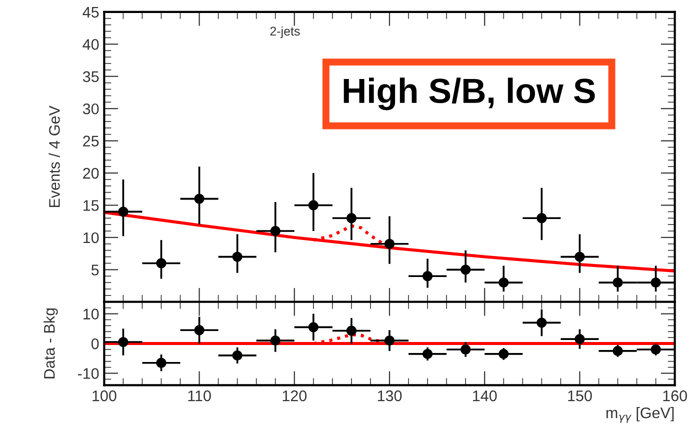  I want to click on y-tick-label: 25, so click(91, 141).